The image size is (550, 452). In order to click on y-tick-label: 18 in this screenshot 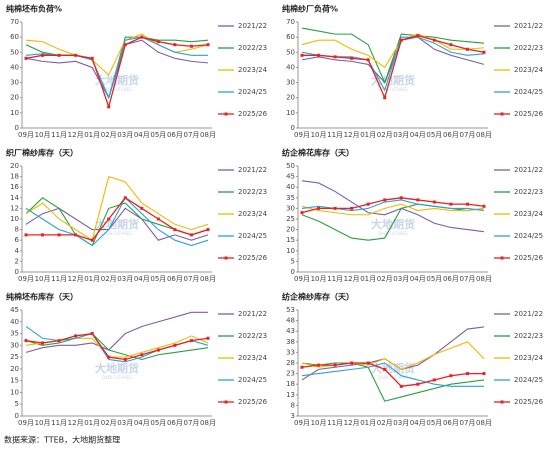, I will do `click(14, 177)`.